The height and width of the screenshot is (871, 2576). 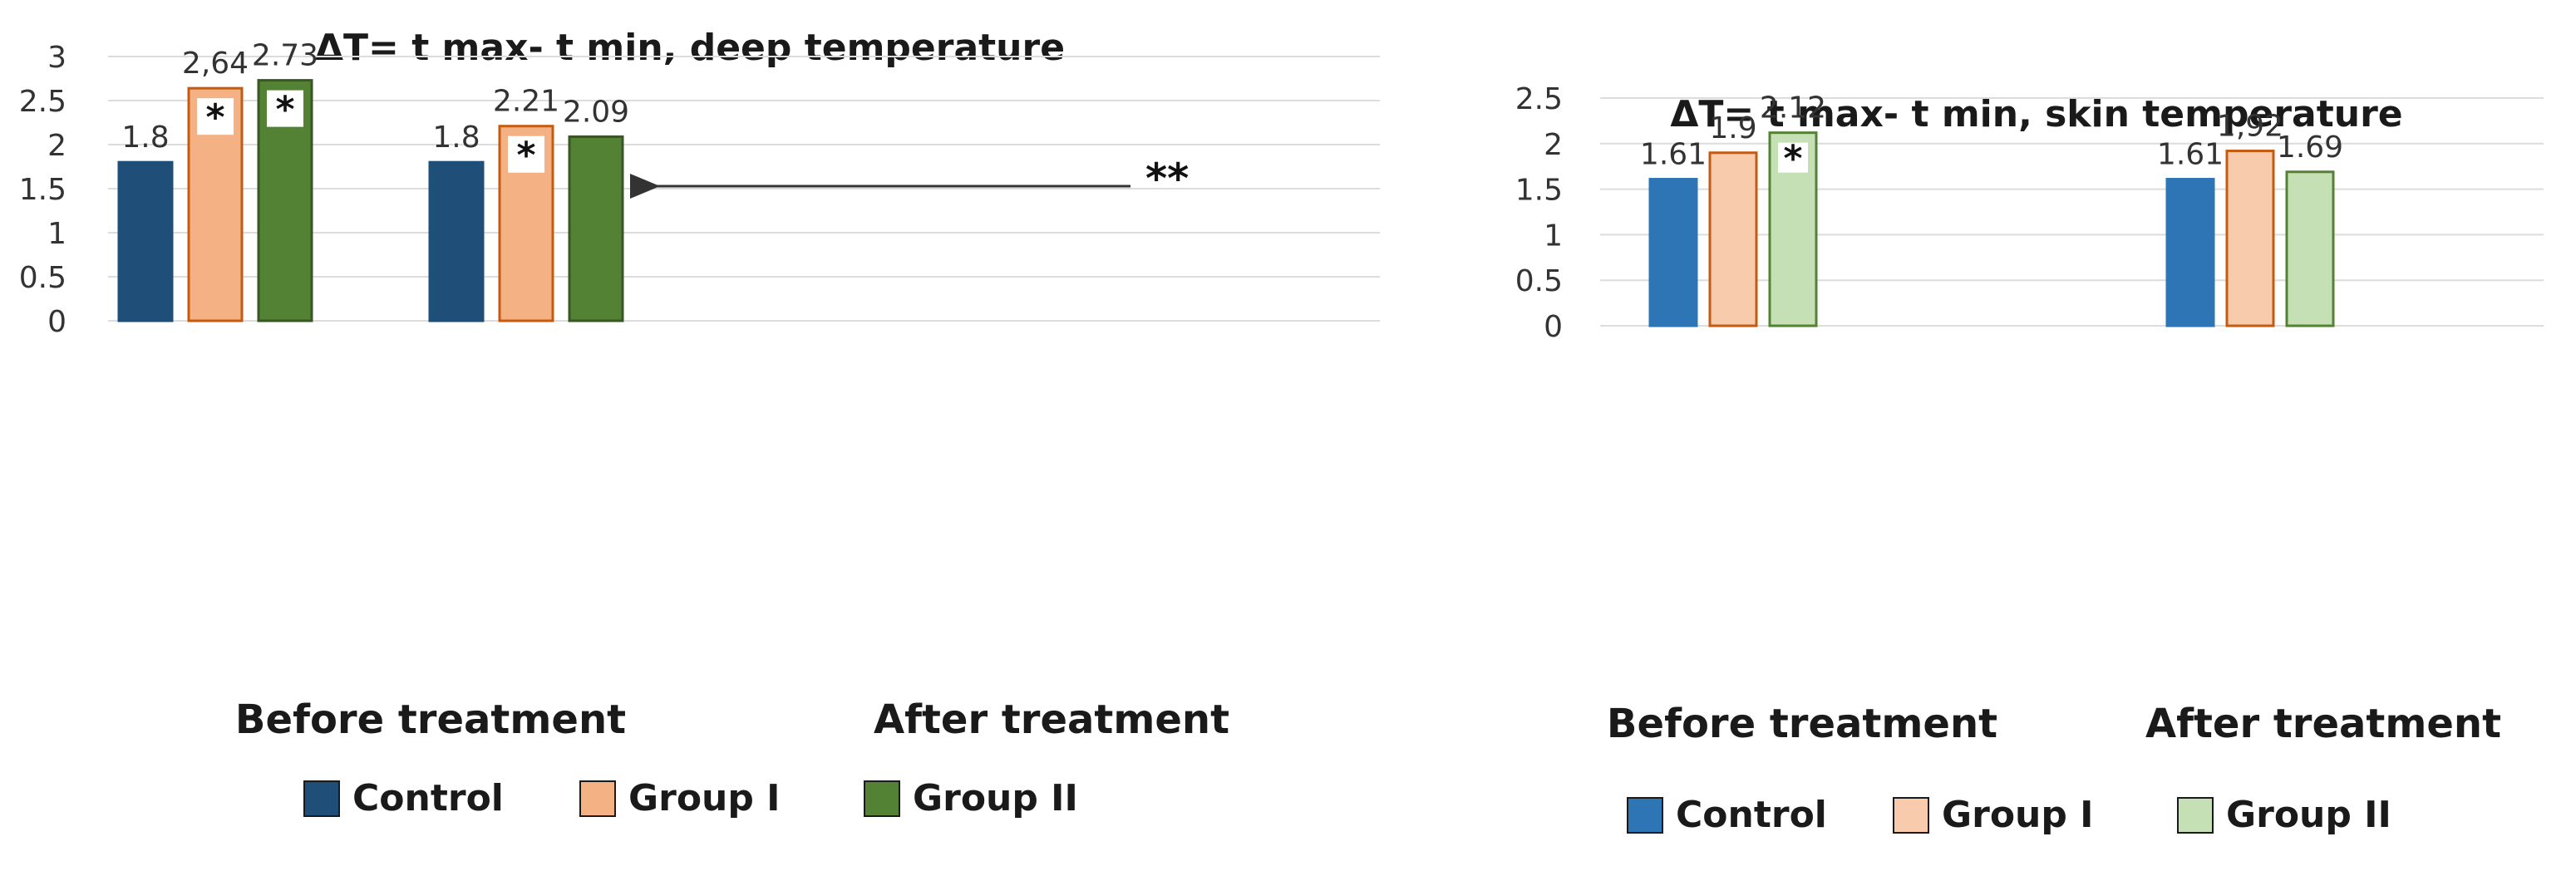 I want to click on significance-annotation: **, so click(x=909, y=179).